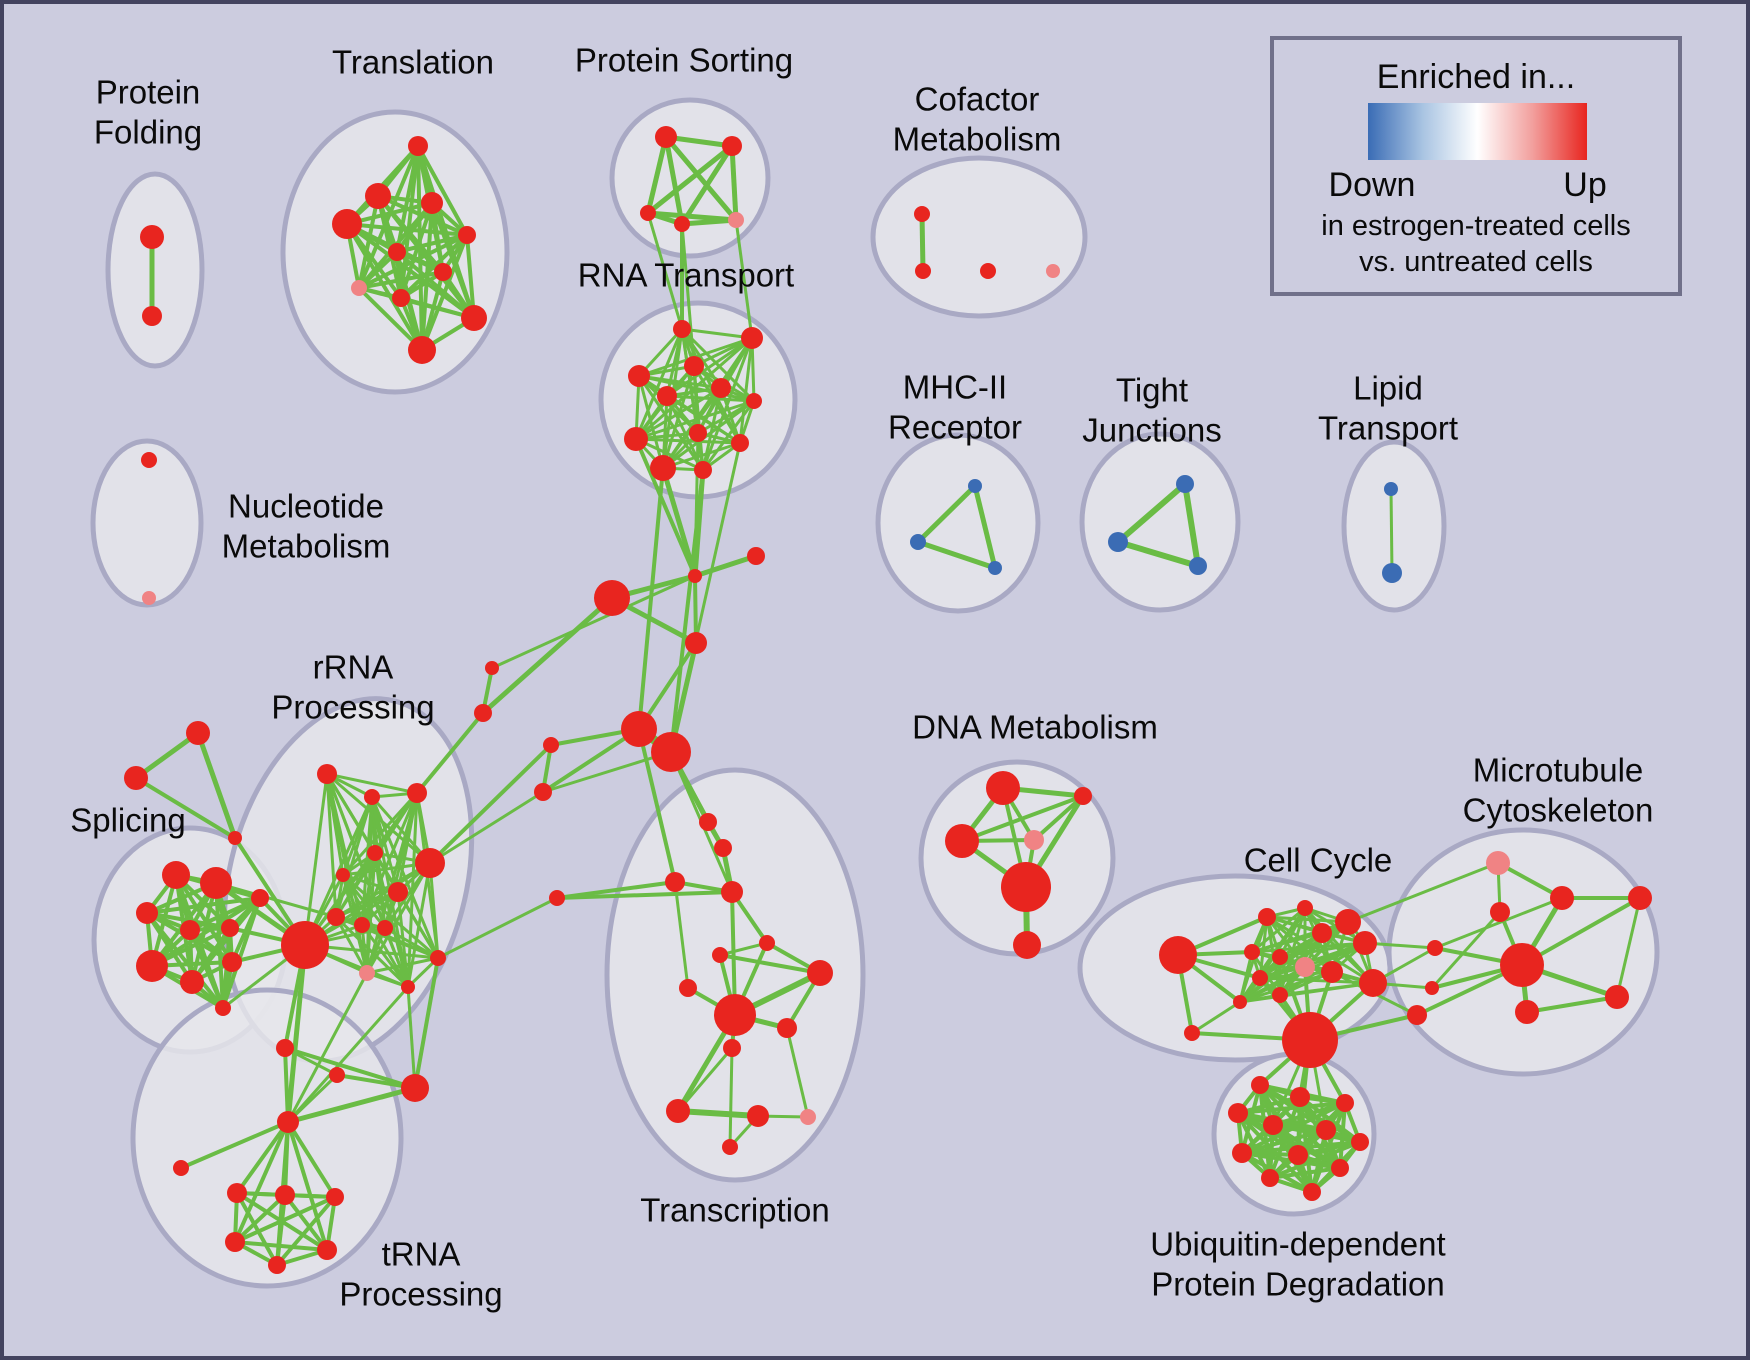  What do you see at coordinates (1034, 840) in the screenshot?
I see `node-d4` at bounding box center [1034, 840].